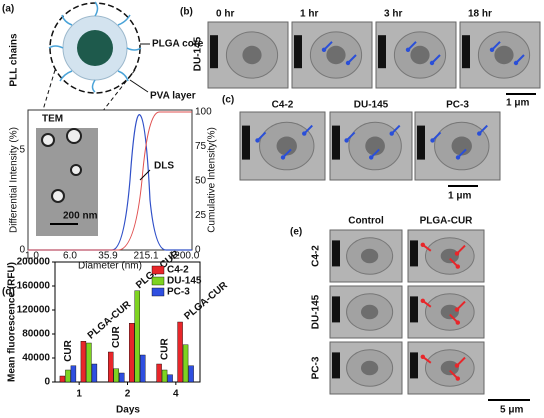 This screenshot has width=544, height=418. Describe the element at coordinates (316, 367) in the screenshot. I see `row-label: PC-3` at that location.